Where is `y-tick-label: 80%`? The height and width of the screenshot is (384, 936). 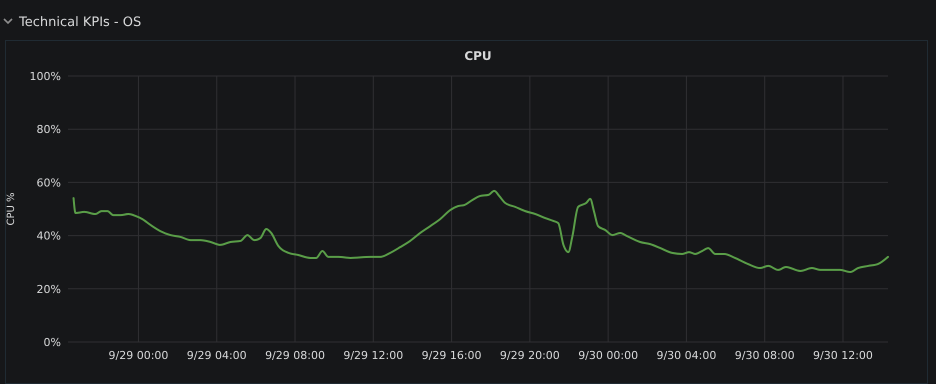 y-tick-label: 80% is located at coordinates (48, 129).